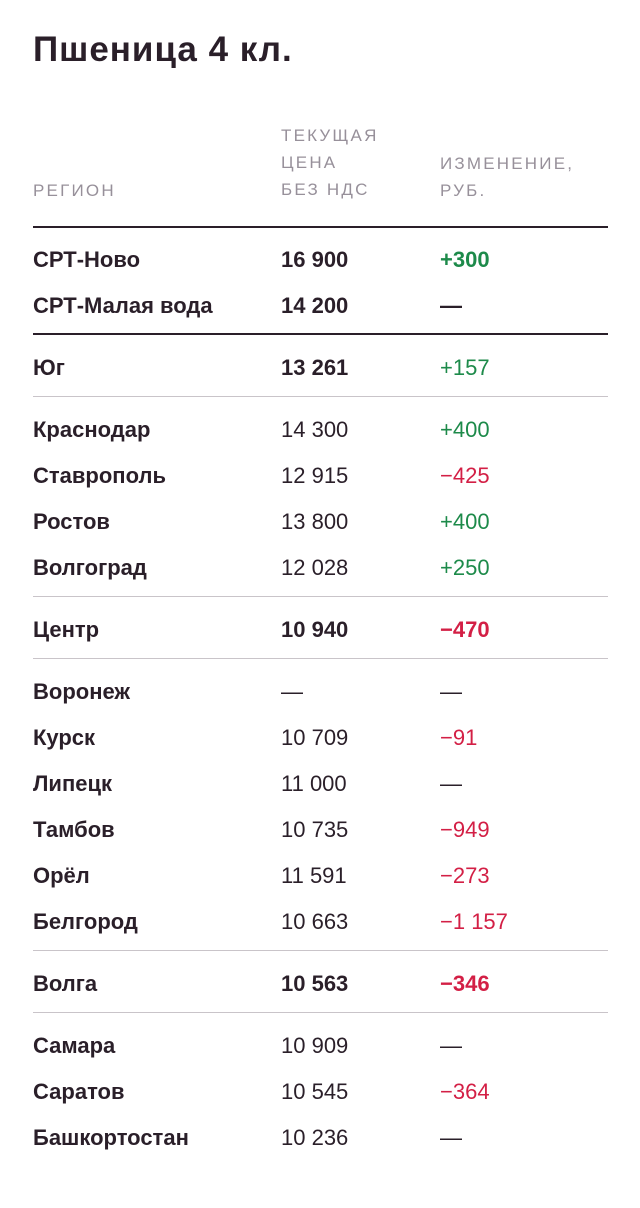  Describe the element at coordinates (465, 367) in the screenshot. I see `change-cell: +157` at that location.